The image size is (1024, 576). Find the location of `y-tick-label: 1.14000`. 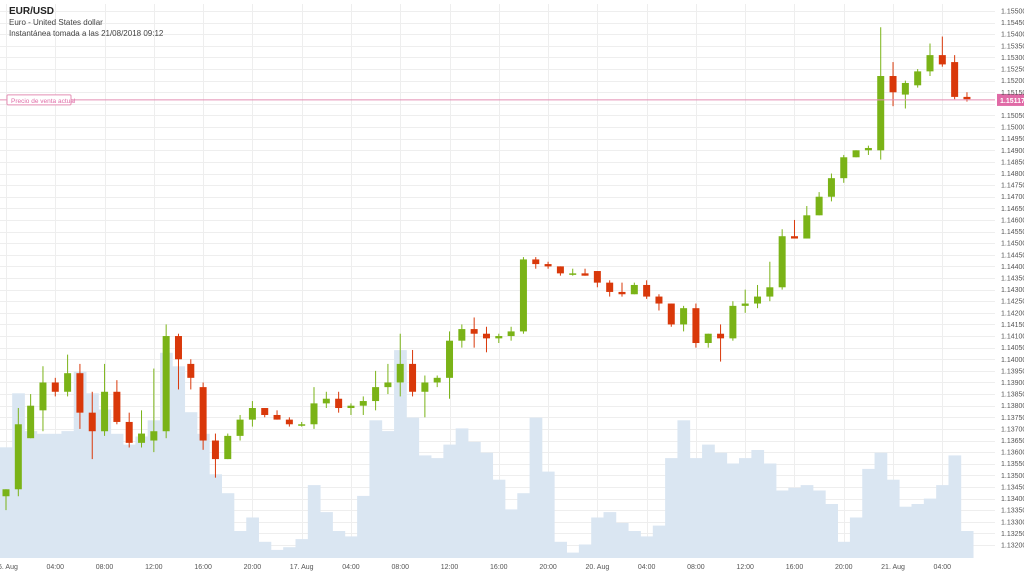

y-tick-label: 1.14000 is located at coordinates (1012, 360).